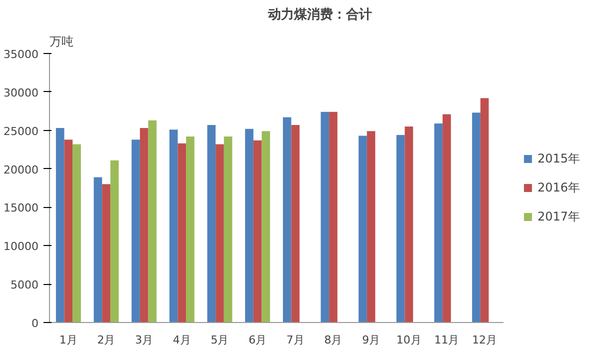 This screenshot has height=349, width=600. Describe the element at coordinates (558, 158) in the screenshot. I see `legend-label: 2015年` at that location.